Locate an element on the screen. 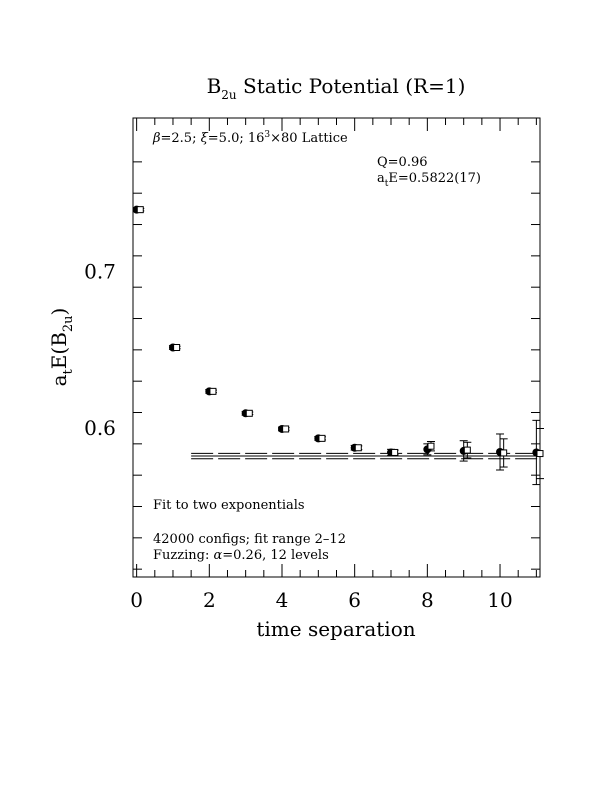 The height and width of the screenshot is (792, 612). q-annotation: Q=0.96 is located at coordinates (402, 162).